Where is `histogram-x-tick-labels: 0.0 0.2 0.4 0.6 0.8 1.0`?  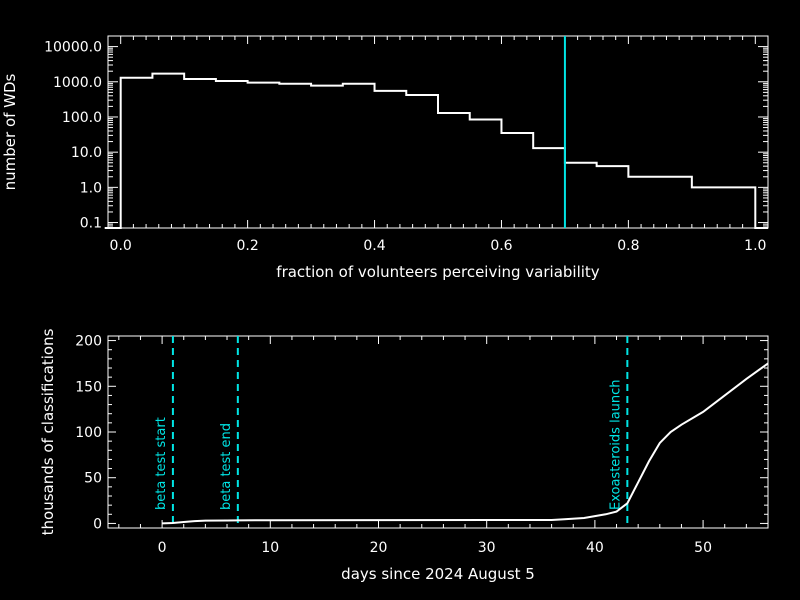 histogram-x-tick-labels: 0.0 0.2 0.4 0.6 0.8 1.0 is located at coordinates (438, 246).